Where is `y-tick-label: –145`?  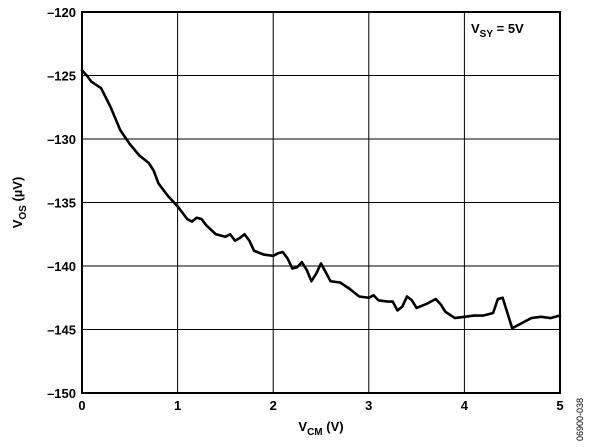
y-tick-label: –145 is located at coordinates (61, 330).